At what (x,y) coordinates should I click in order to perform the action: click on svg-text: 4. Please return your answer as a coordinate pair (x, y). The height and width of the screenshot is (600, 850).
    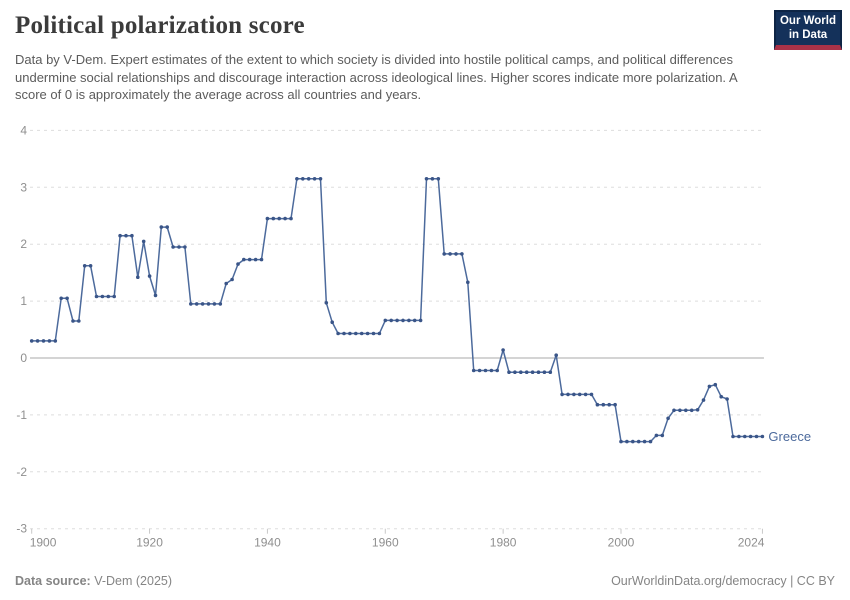
    Looking at the image, I should click on (23, 130).